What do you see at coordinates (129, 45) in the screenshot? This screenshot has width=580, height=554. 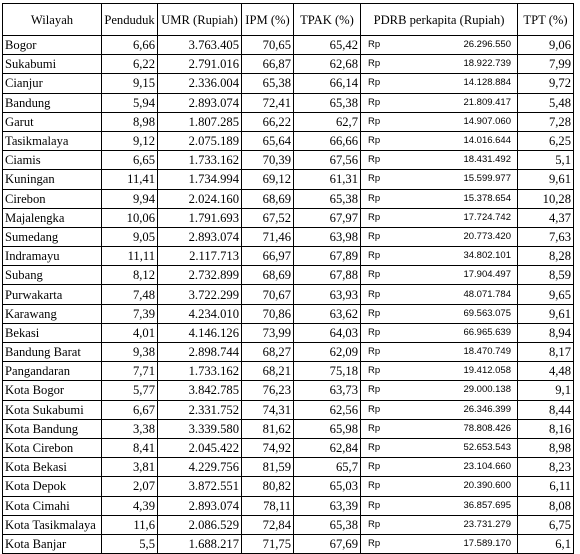 I see `cell-penduduk: 6,66` at bounding box center [129, 45].